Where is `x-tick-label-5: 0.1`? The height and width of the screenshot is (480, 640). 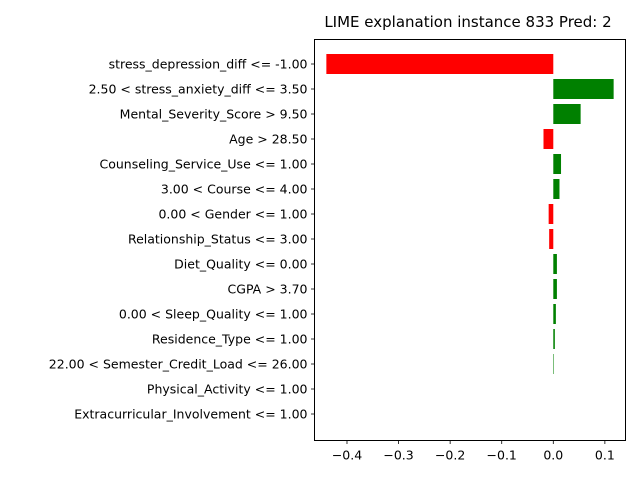 x-tick-label-5: 0.1 is located at coordinates (605, 455).